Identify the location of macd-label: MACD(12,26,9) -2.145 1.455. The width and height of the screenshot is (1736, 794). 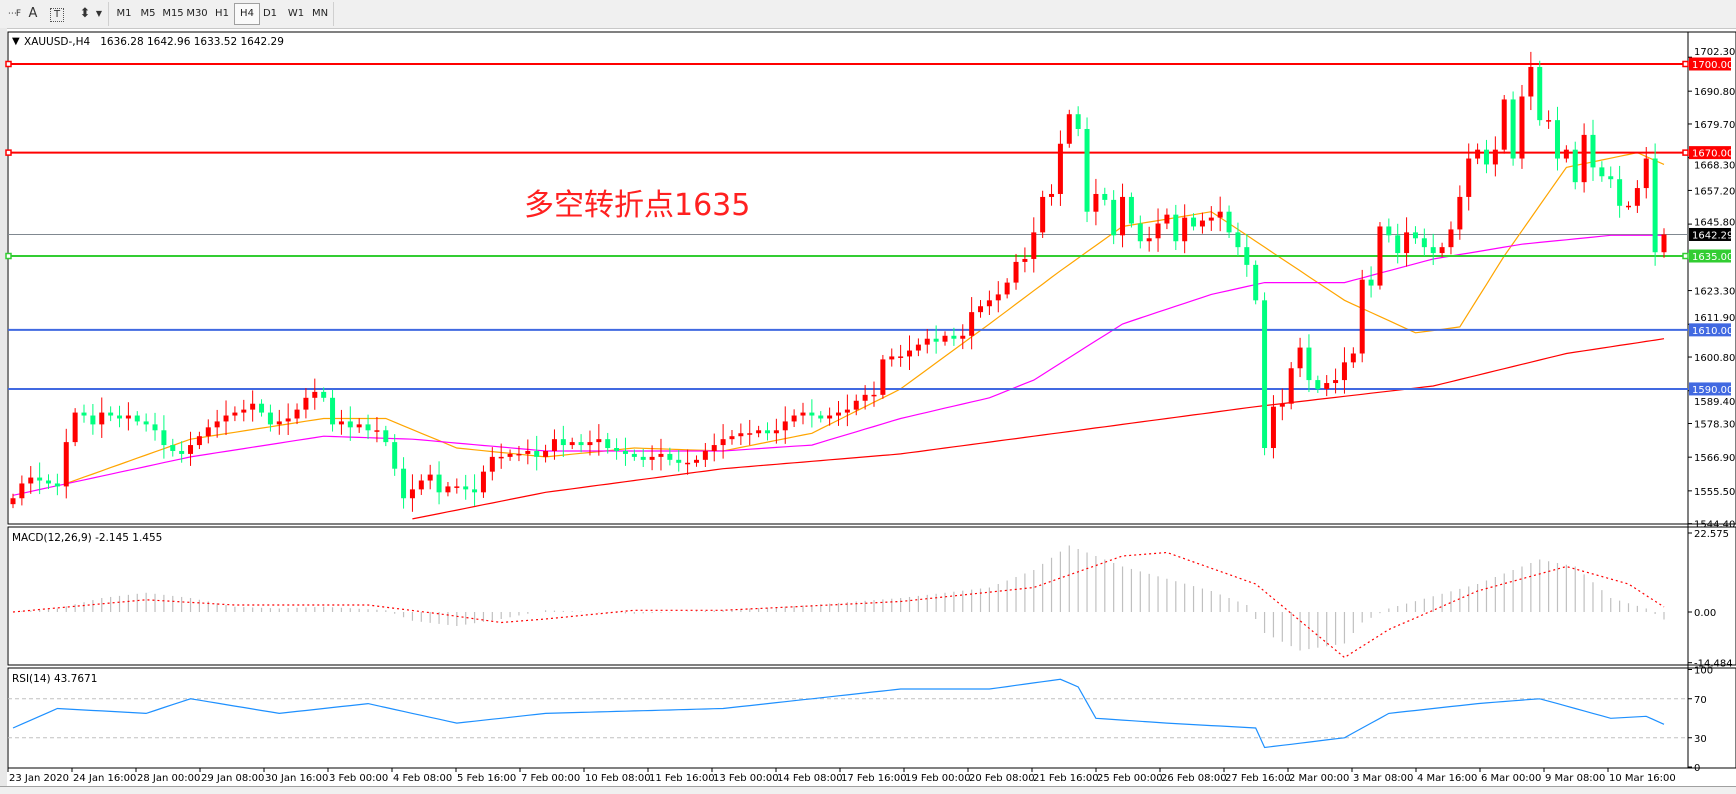
(87, 538).